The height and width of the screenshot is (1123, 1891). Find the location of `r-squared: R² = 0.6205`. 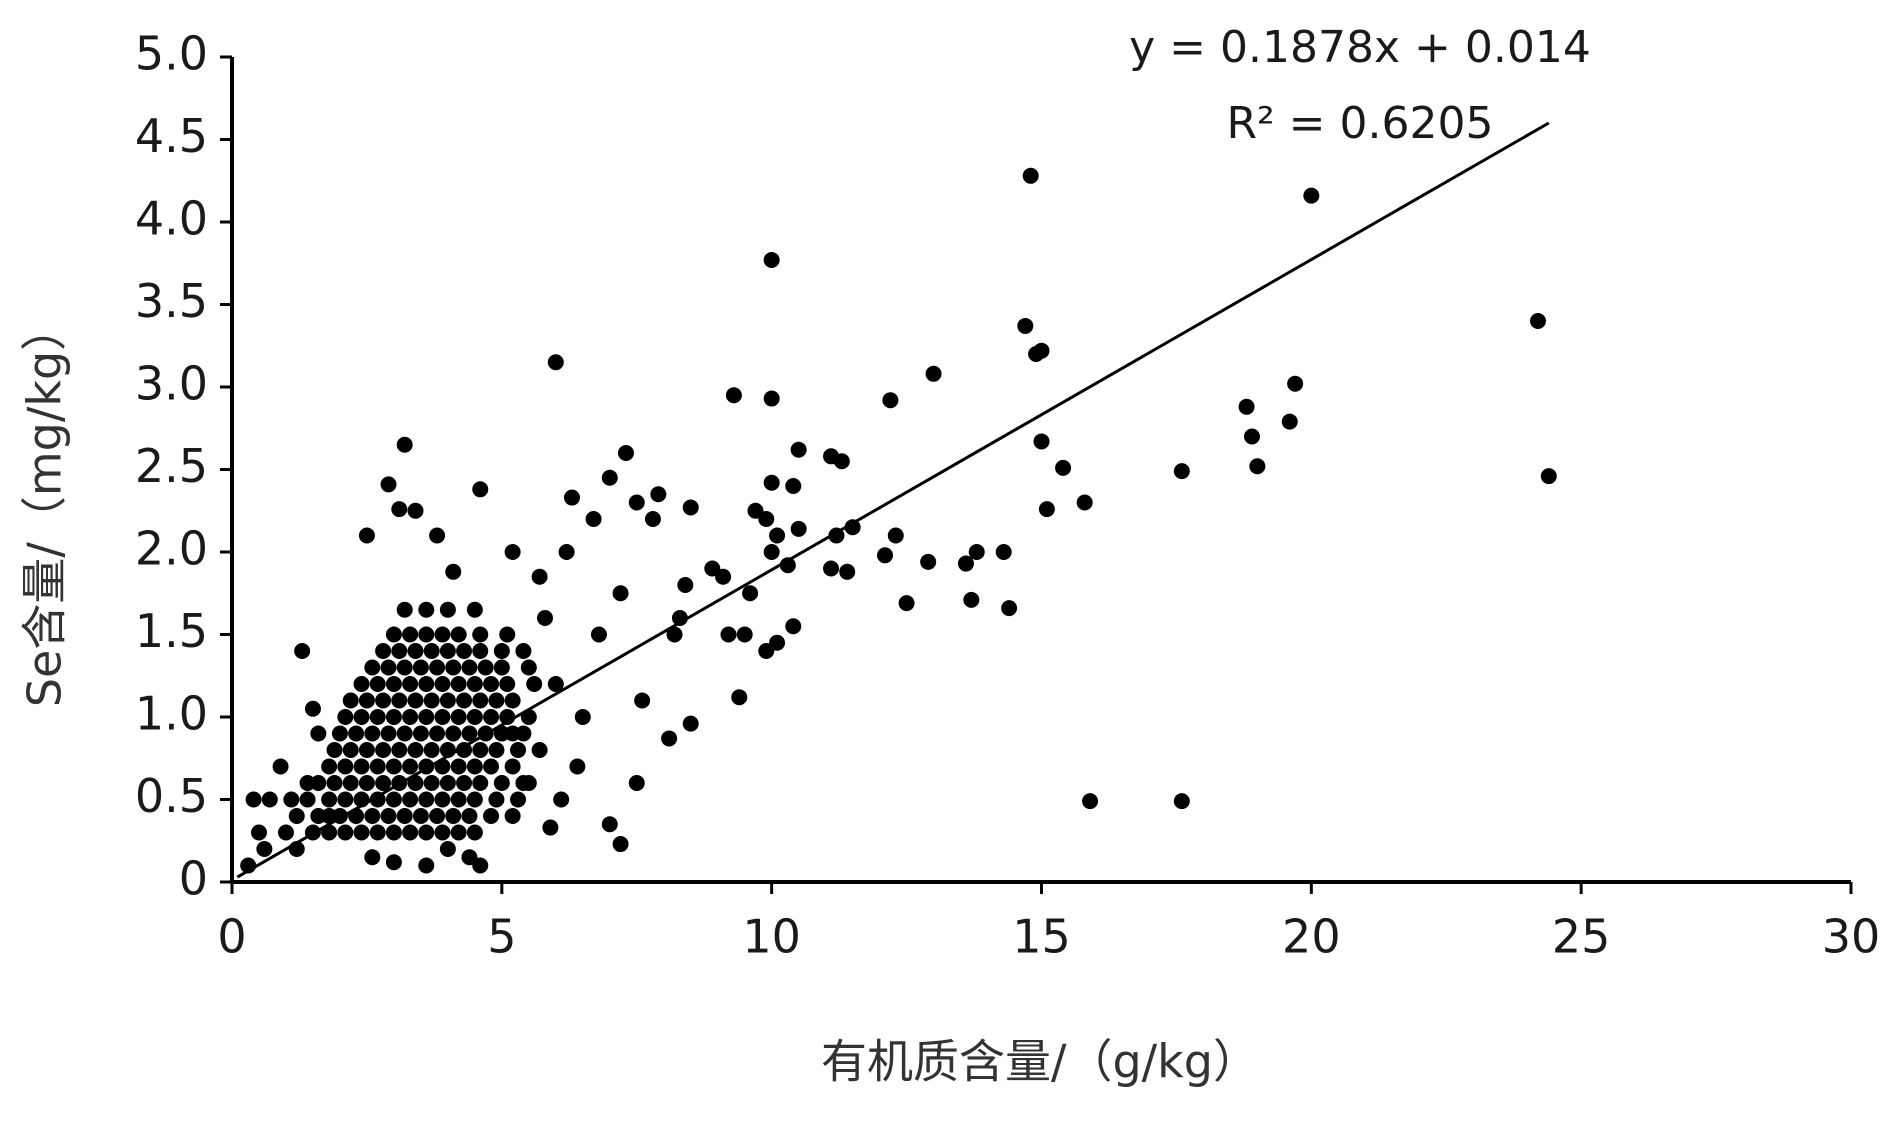

r-squared: R² = 0.6205 is located at coordinates (1359, 123).